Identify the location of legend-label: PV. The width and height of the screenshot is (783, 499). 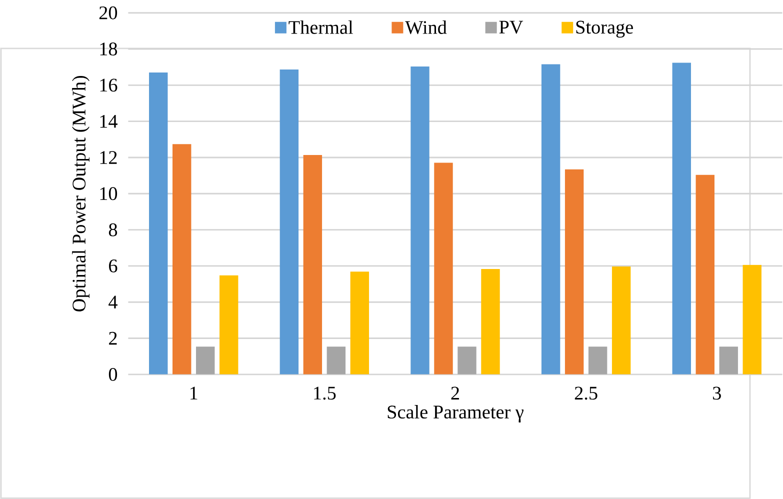
(511, 27).